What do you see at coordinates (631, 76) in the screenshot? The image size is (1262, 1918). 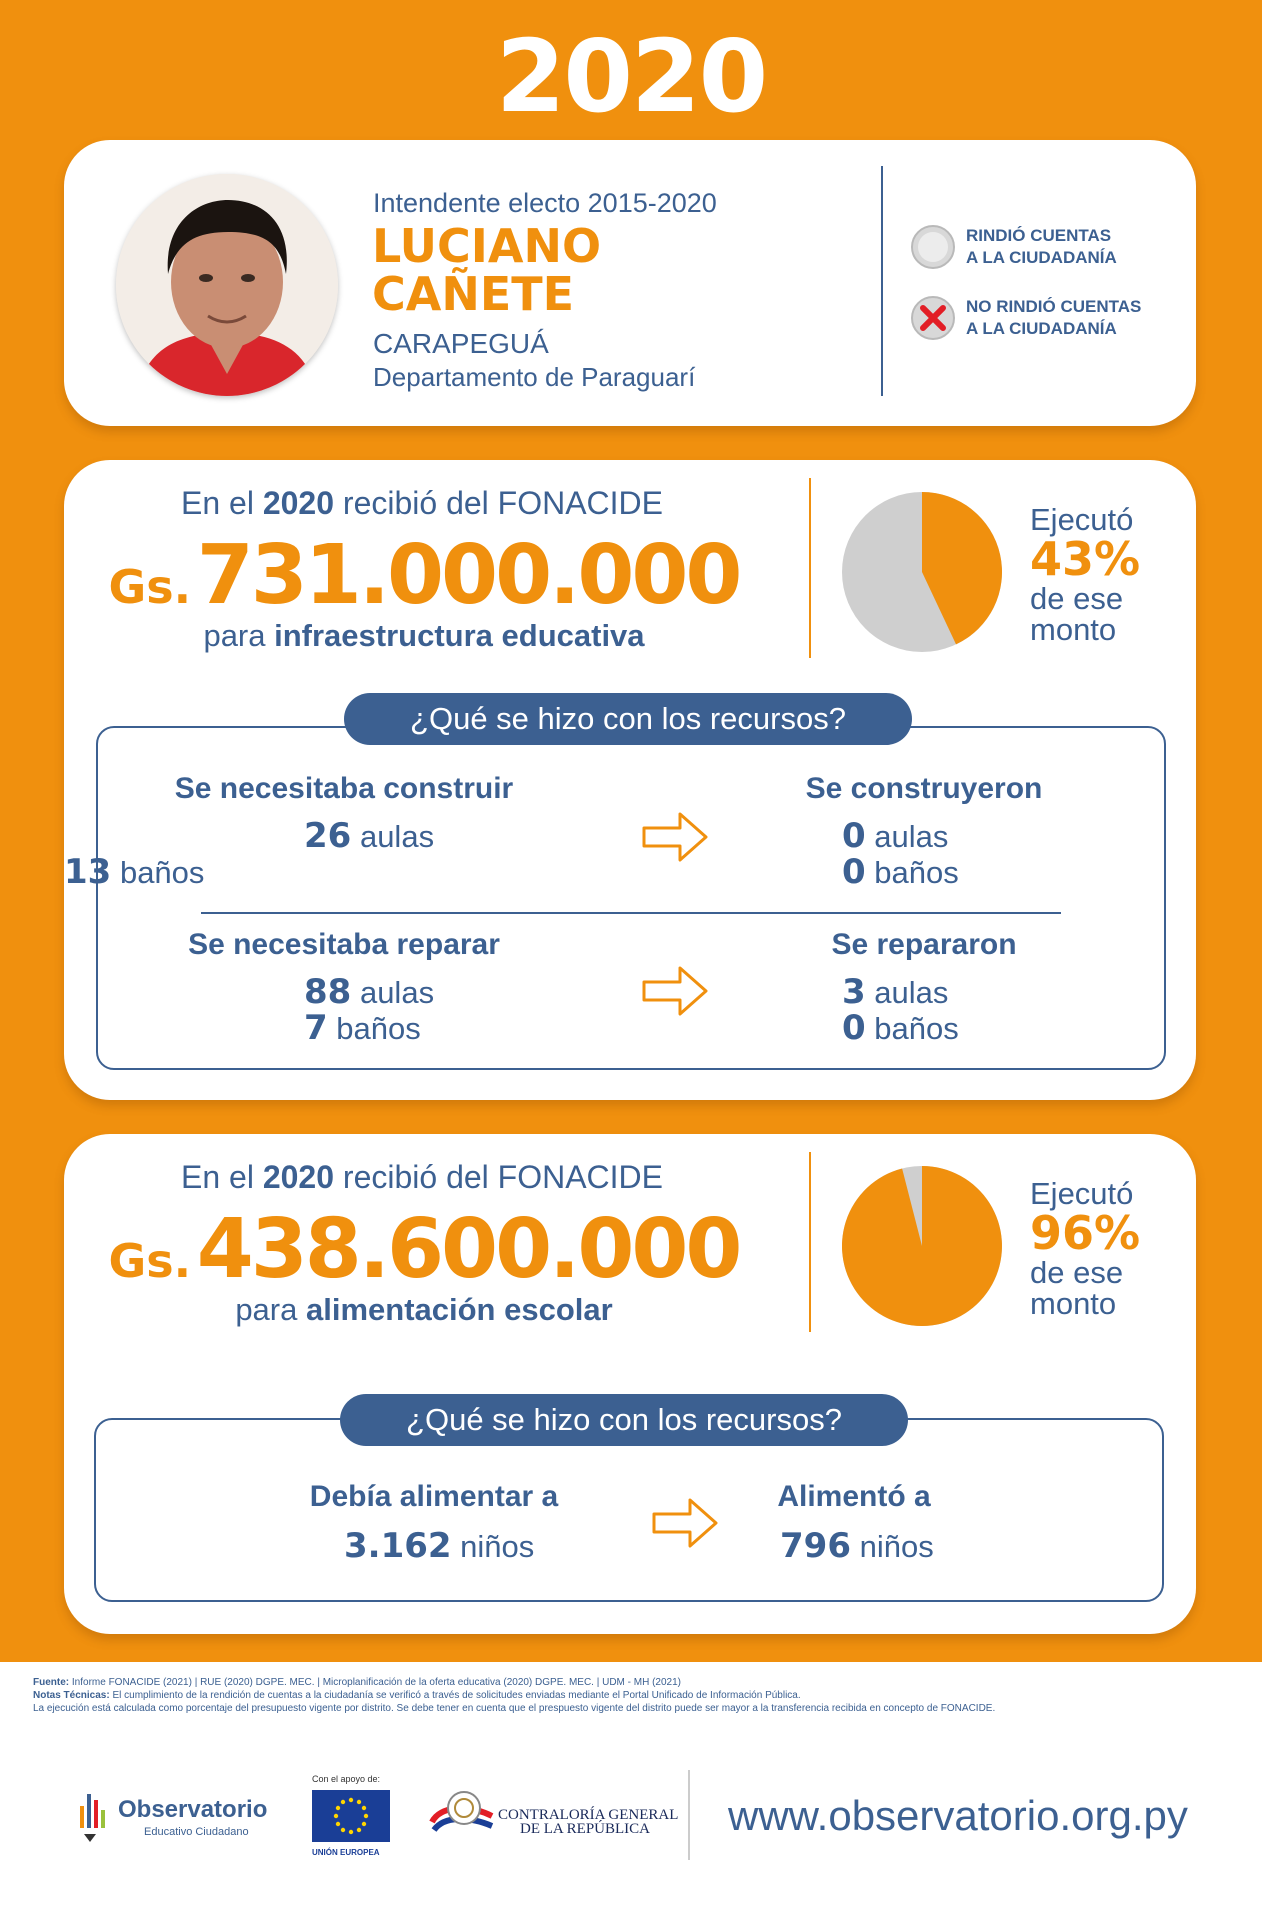 I see `year-title: 2020` at bounding box center [631, 76].